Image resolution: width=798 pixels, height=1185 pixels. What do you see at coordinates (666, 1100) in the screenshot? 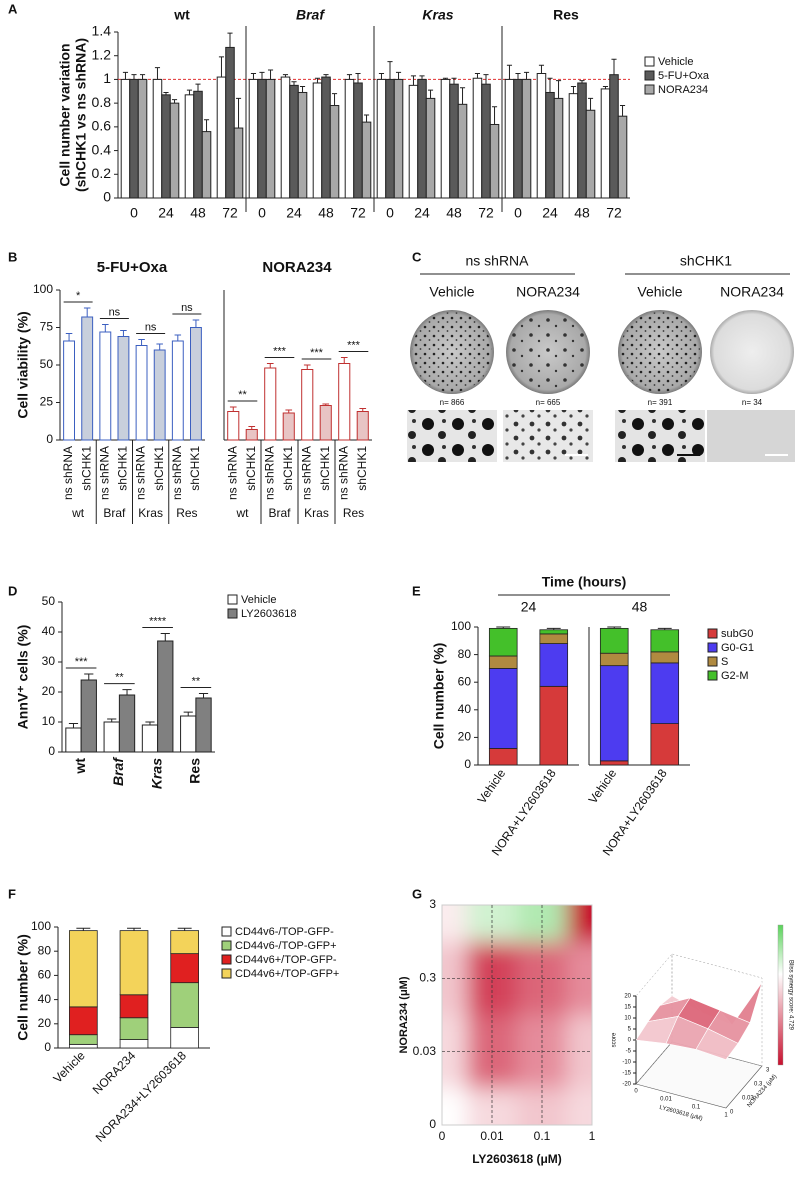
I see `x-tick-label-3d: 0.01` at bounding box center [666, 1100].